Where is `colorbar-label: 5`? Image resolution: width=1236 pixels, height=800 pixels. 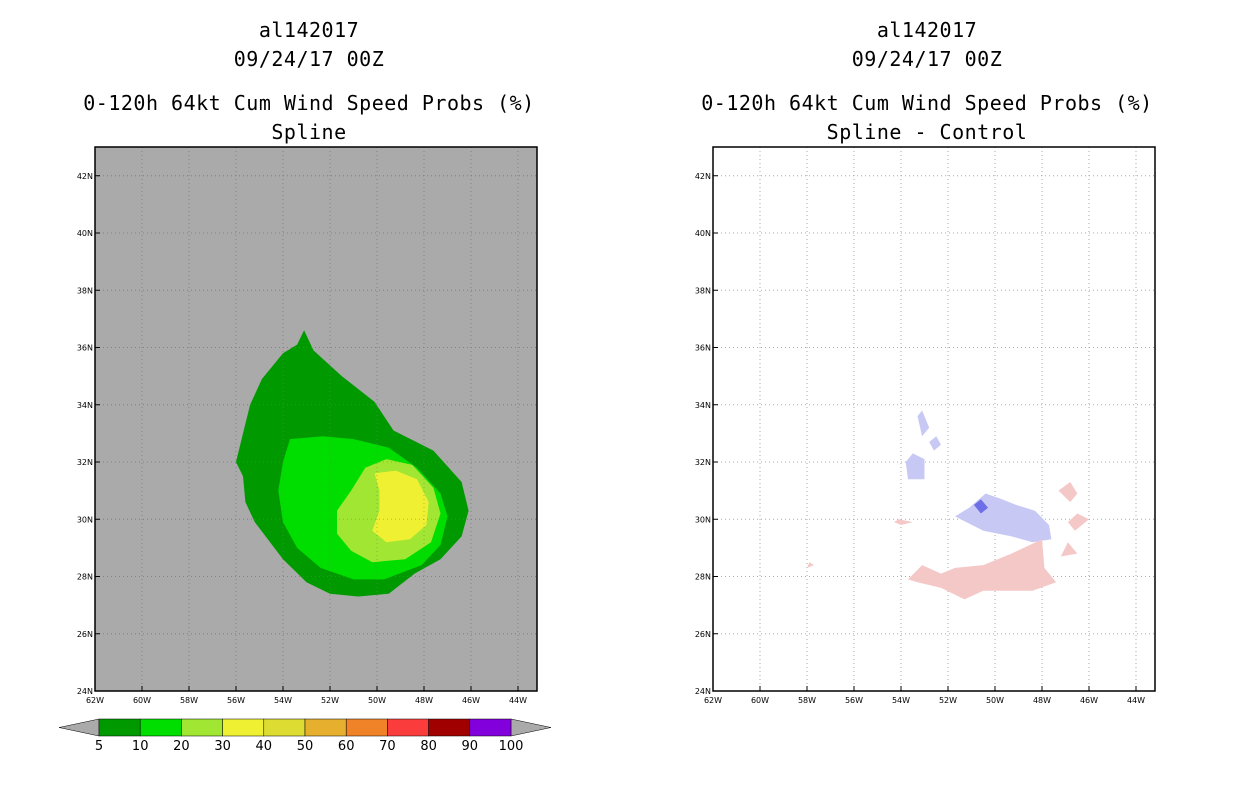
colorbar-label: 5 is located at coordinates (99, 746).